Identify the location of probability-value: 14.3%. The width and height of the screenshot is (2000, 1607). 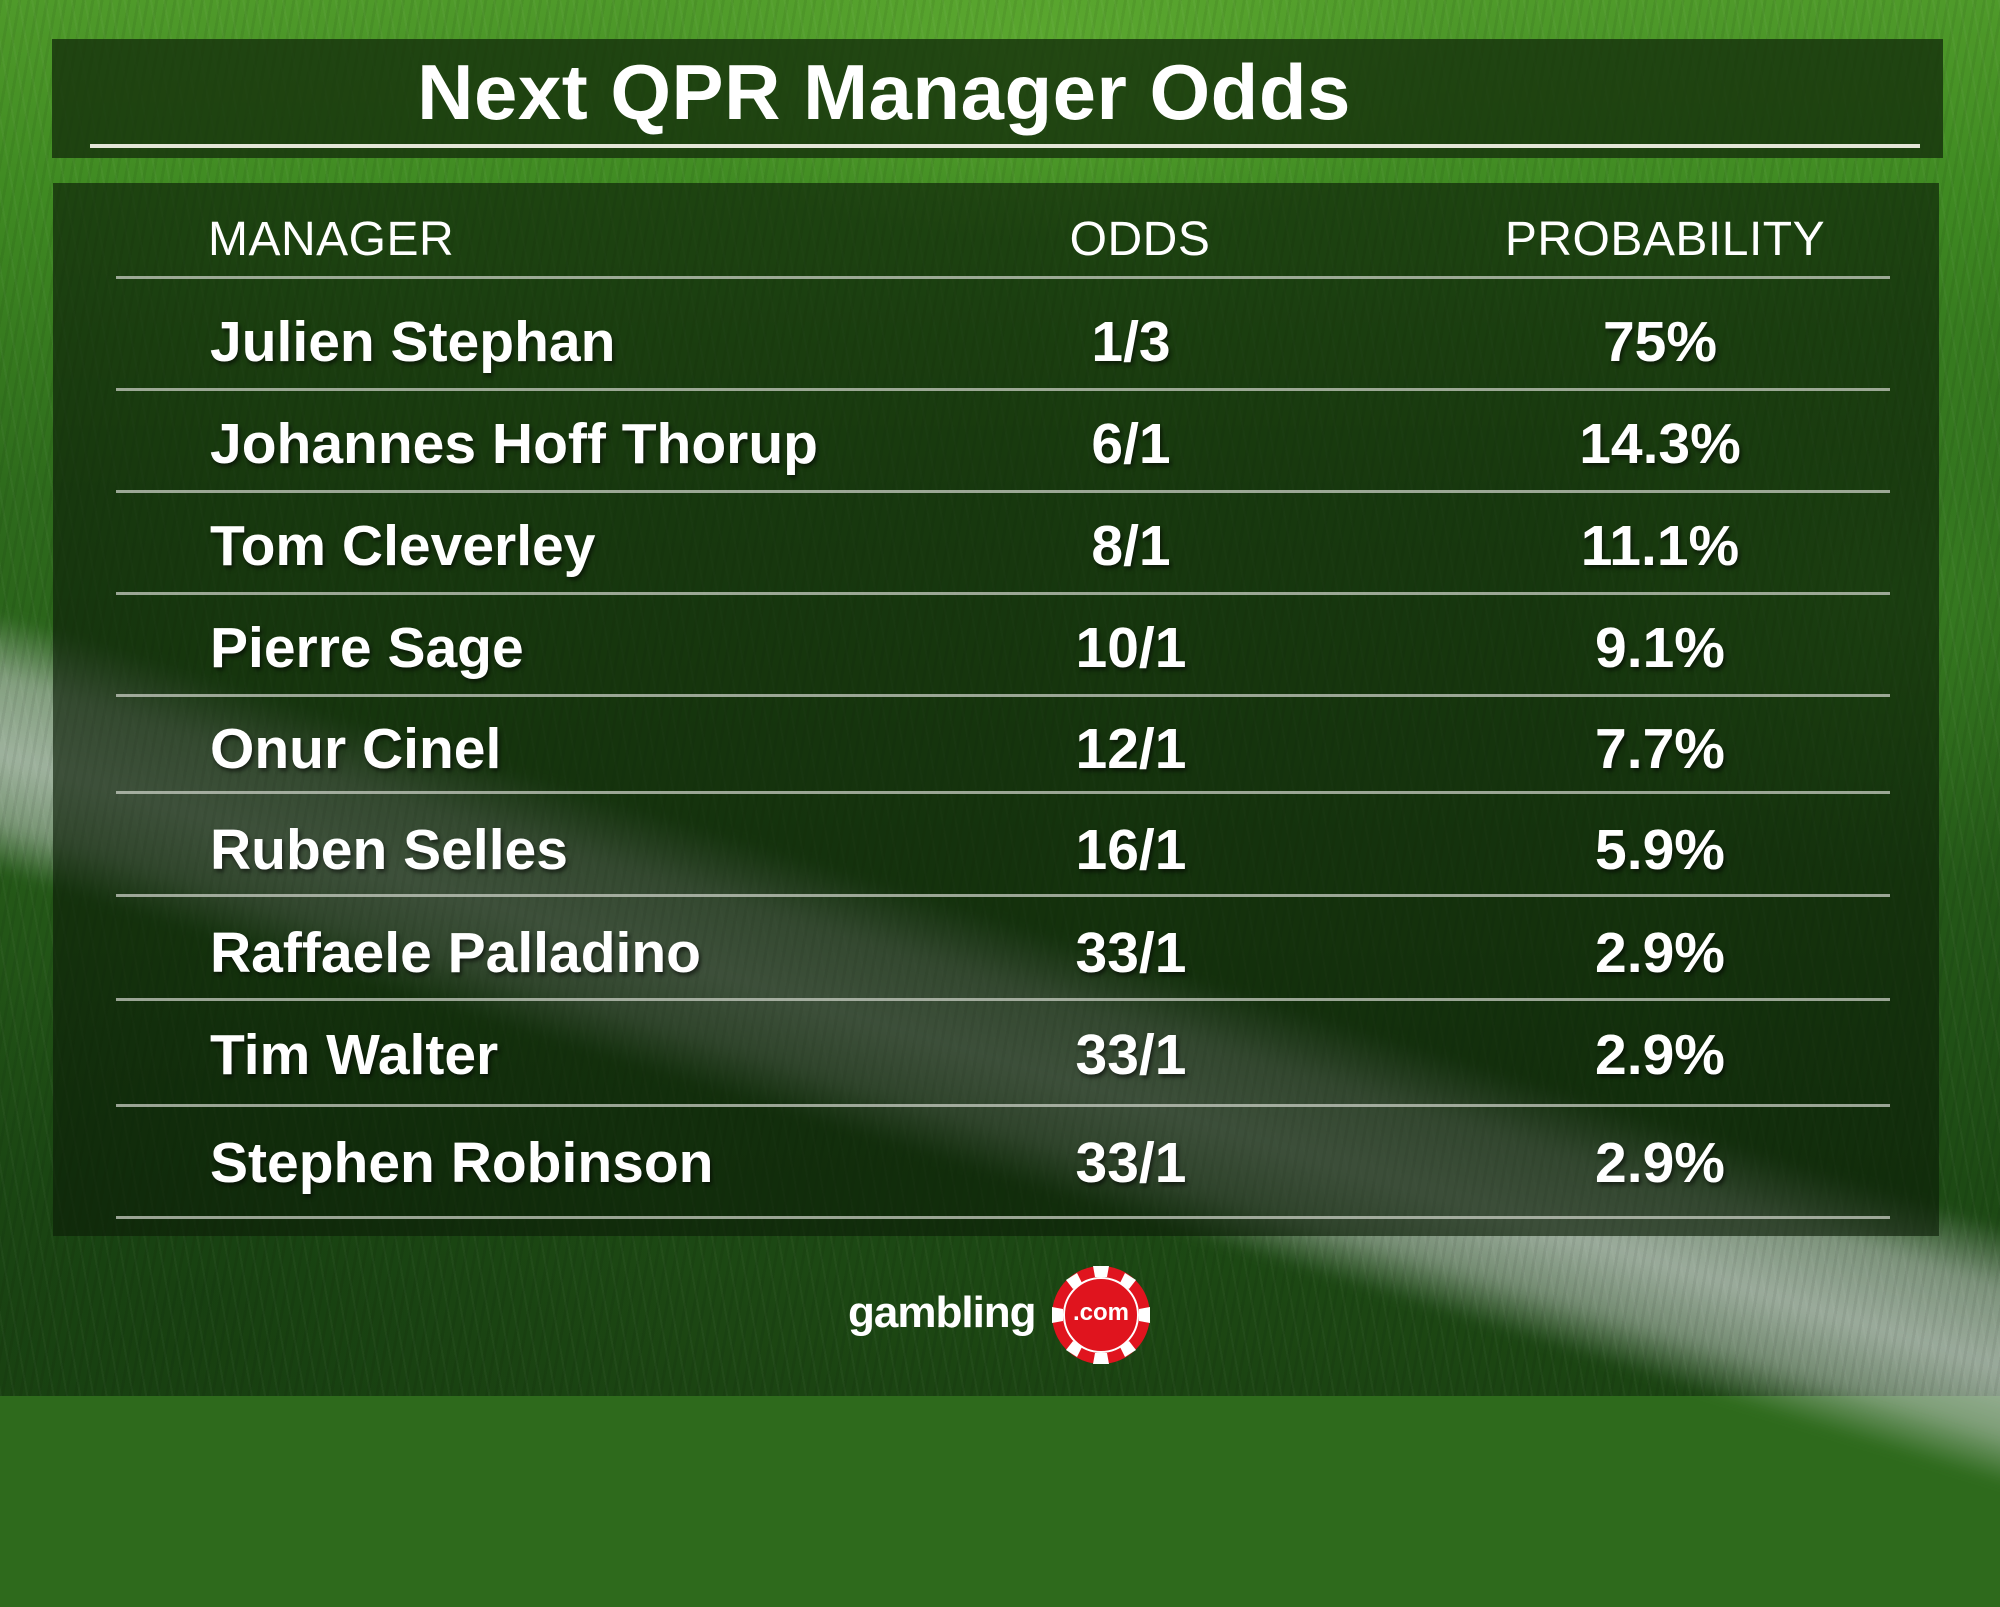
(1660, 444).